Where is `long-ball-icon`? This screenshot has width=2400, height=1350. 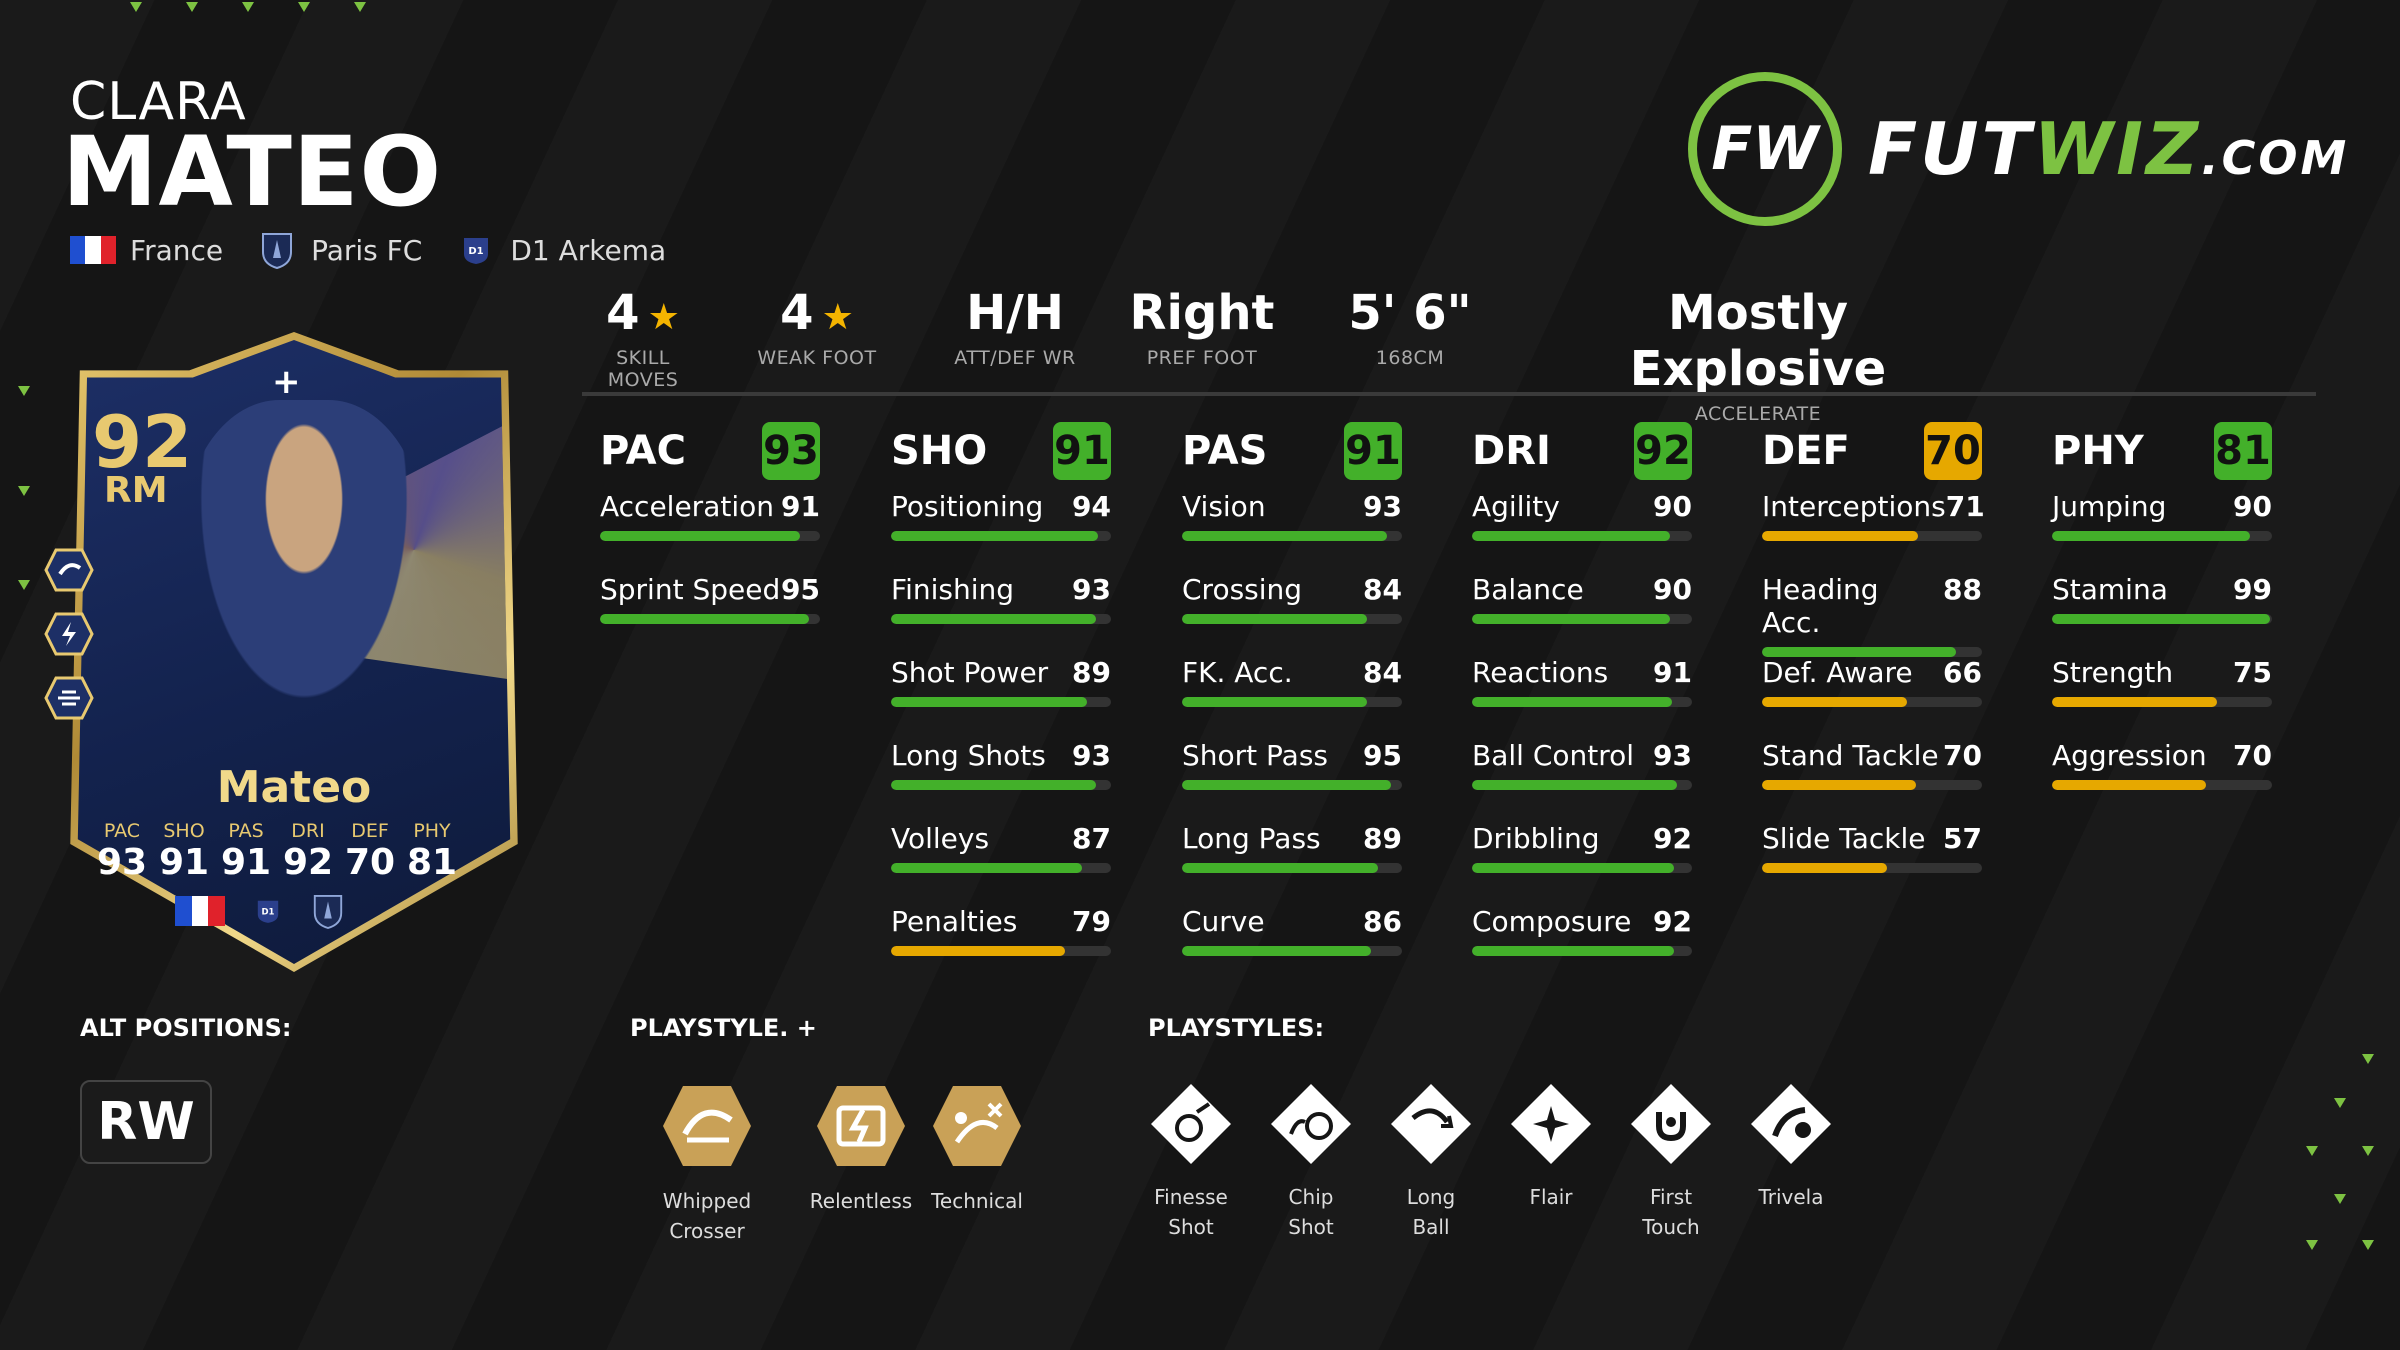
long-ball-icon is located at coordinates (1431, 1124).